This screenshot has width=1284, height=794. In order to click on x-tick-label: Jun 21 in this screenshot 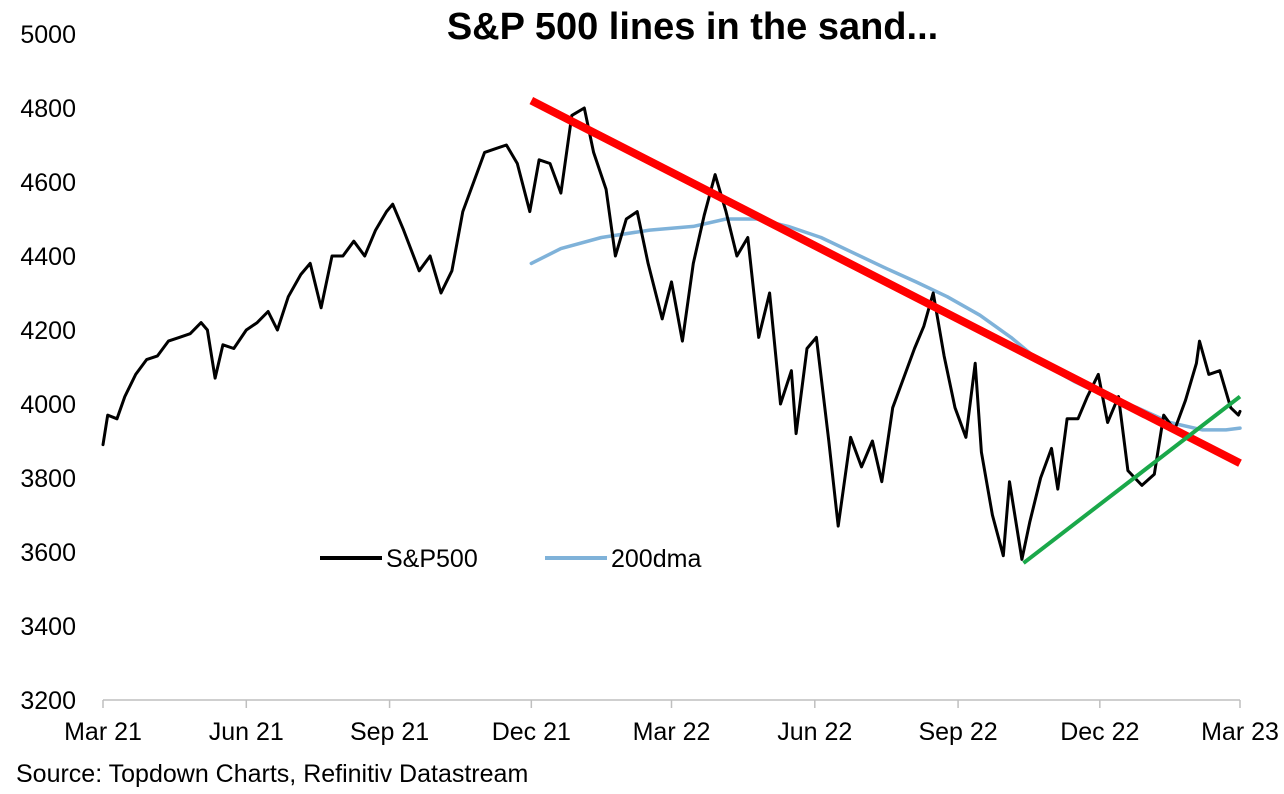, I will do `click(246, 732)`.